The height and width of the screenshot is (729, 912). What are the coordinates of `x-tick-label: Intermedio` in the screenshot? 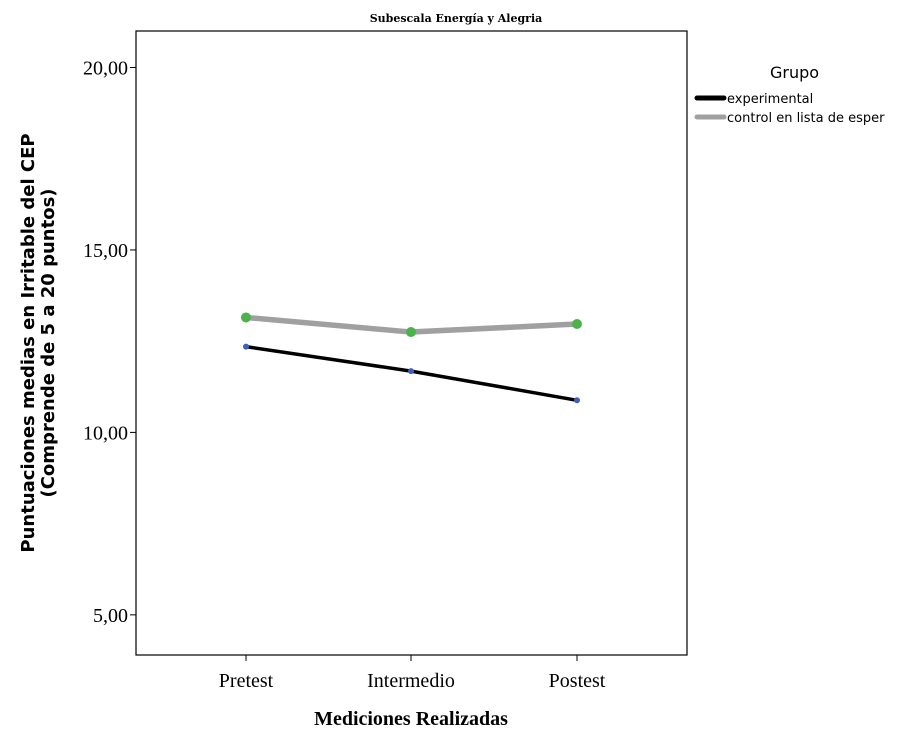 It's located at (411, 681).